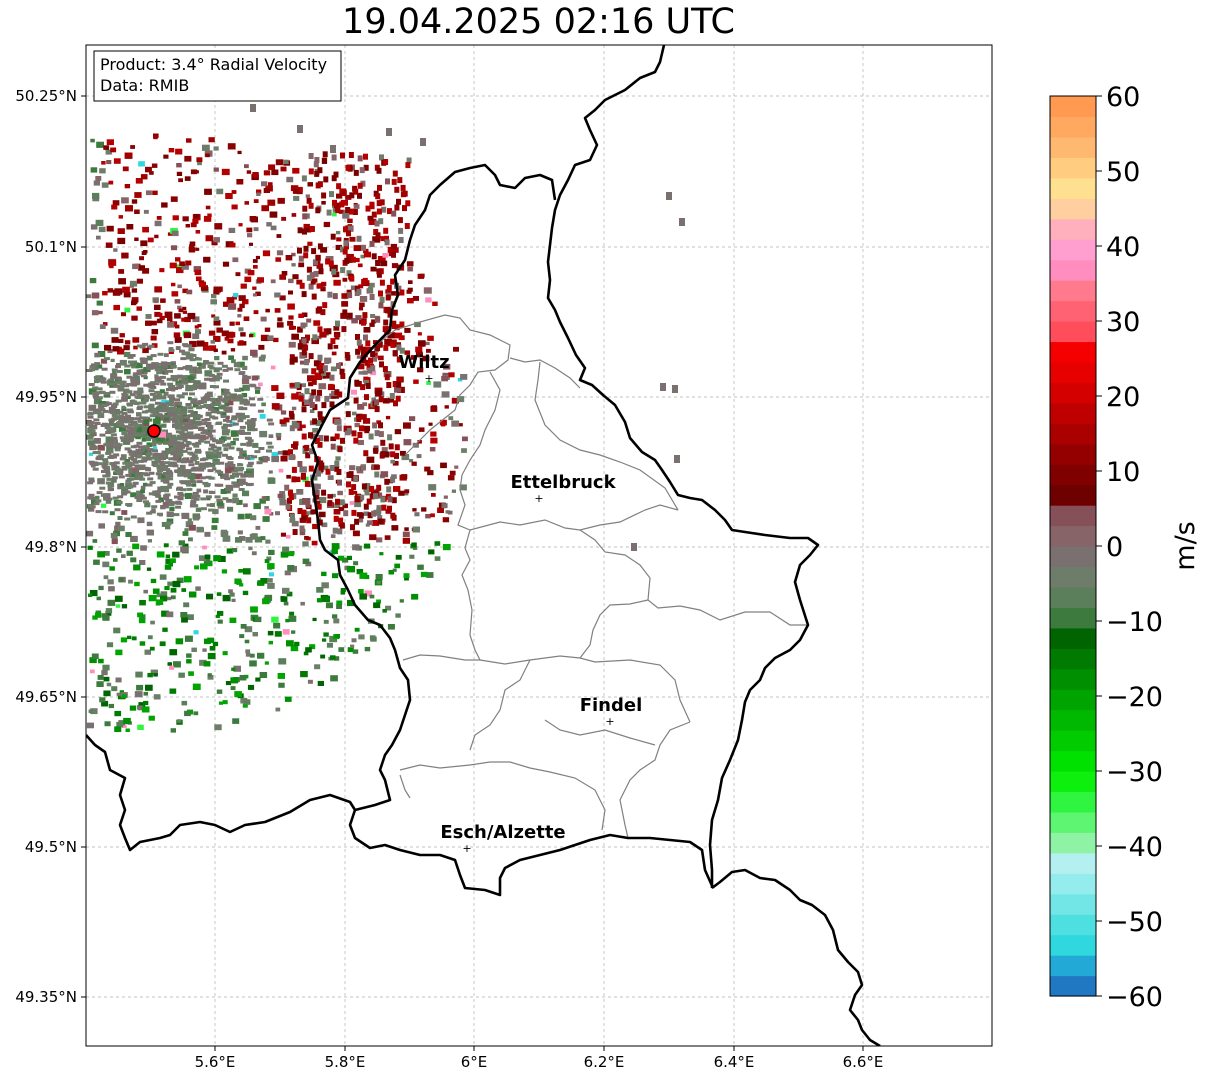 Image resolution: width=1207 pixels, height=1081 pixels. Describe the element at coordinates (1123, 472) in the screenshot. I see `colorbar-tick-label: 10` at that location.